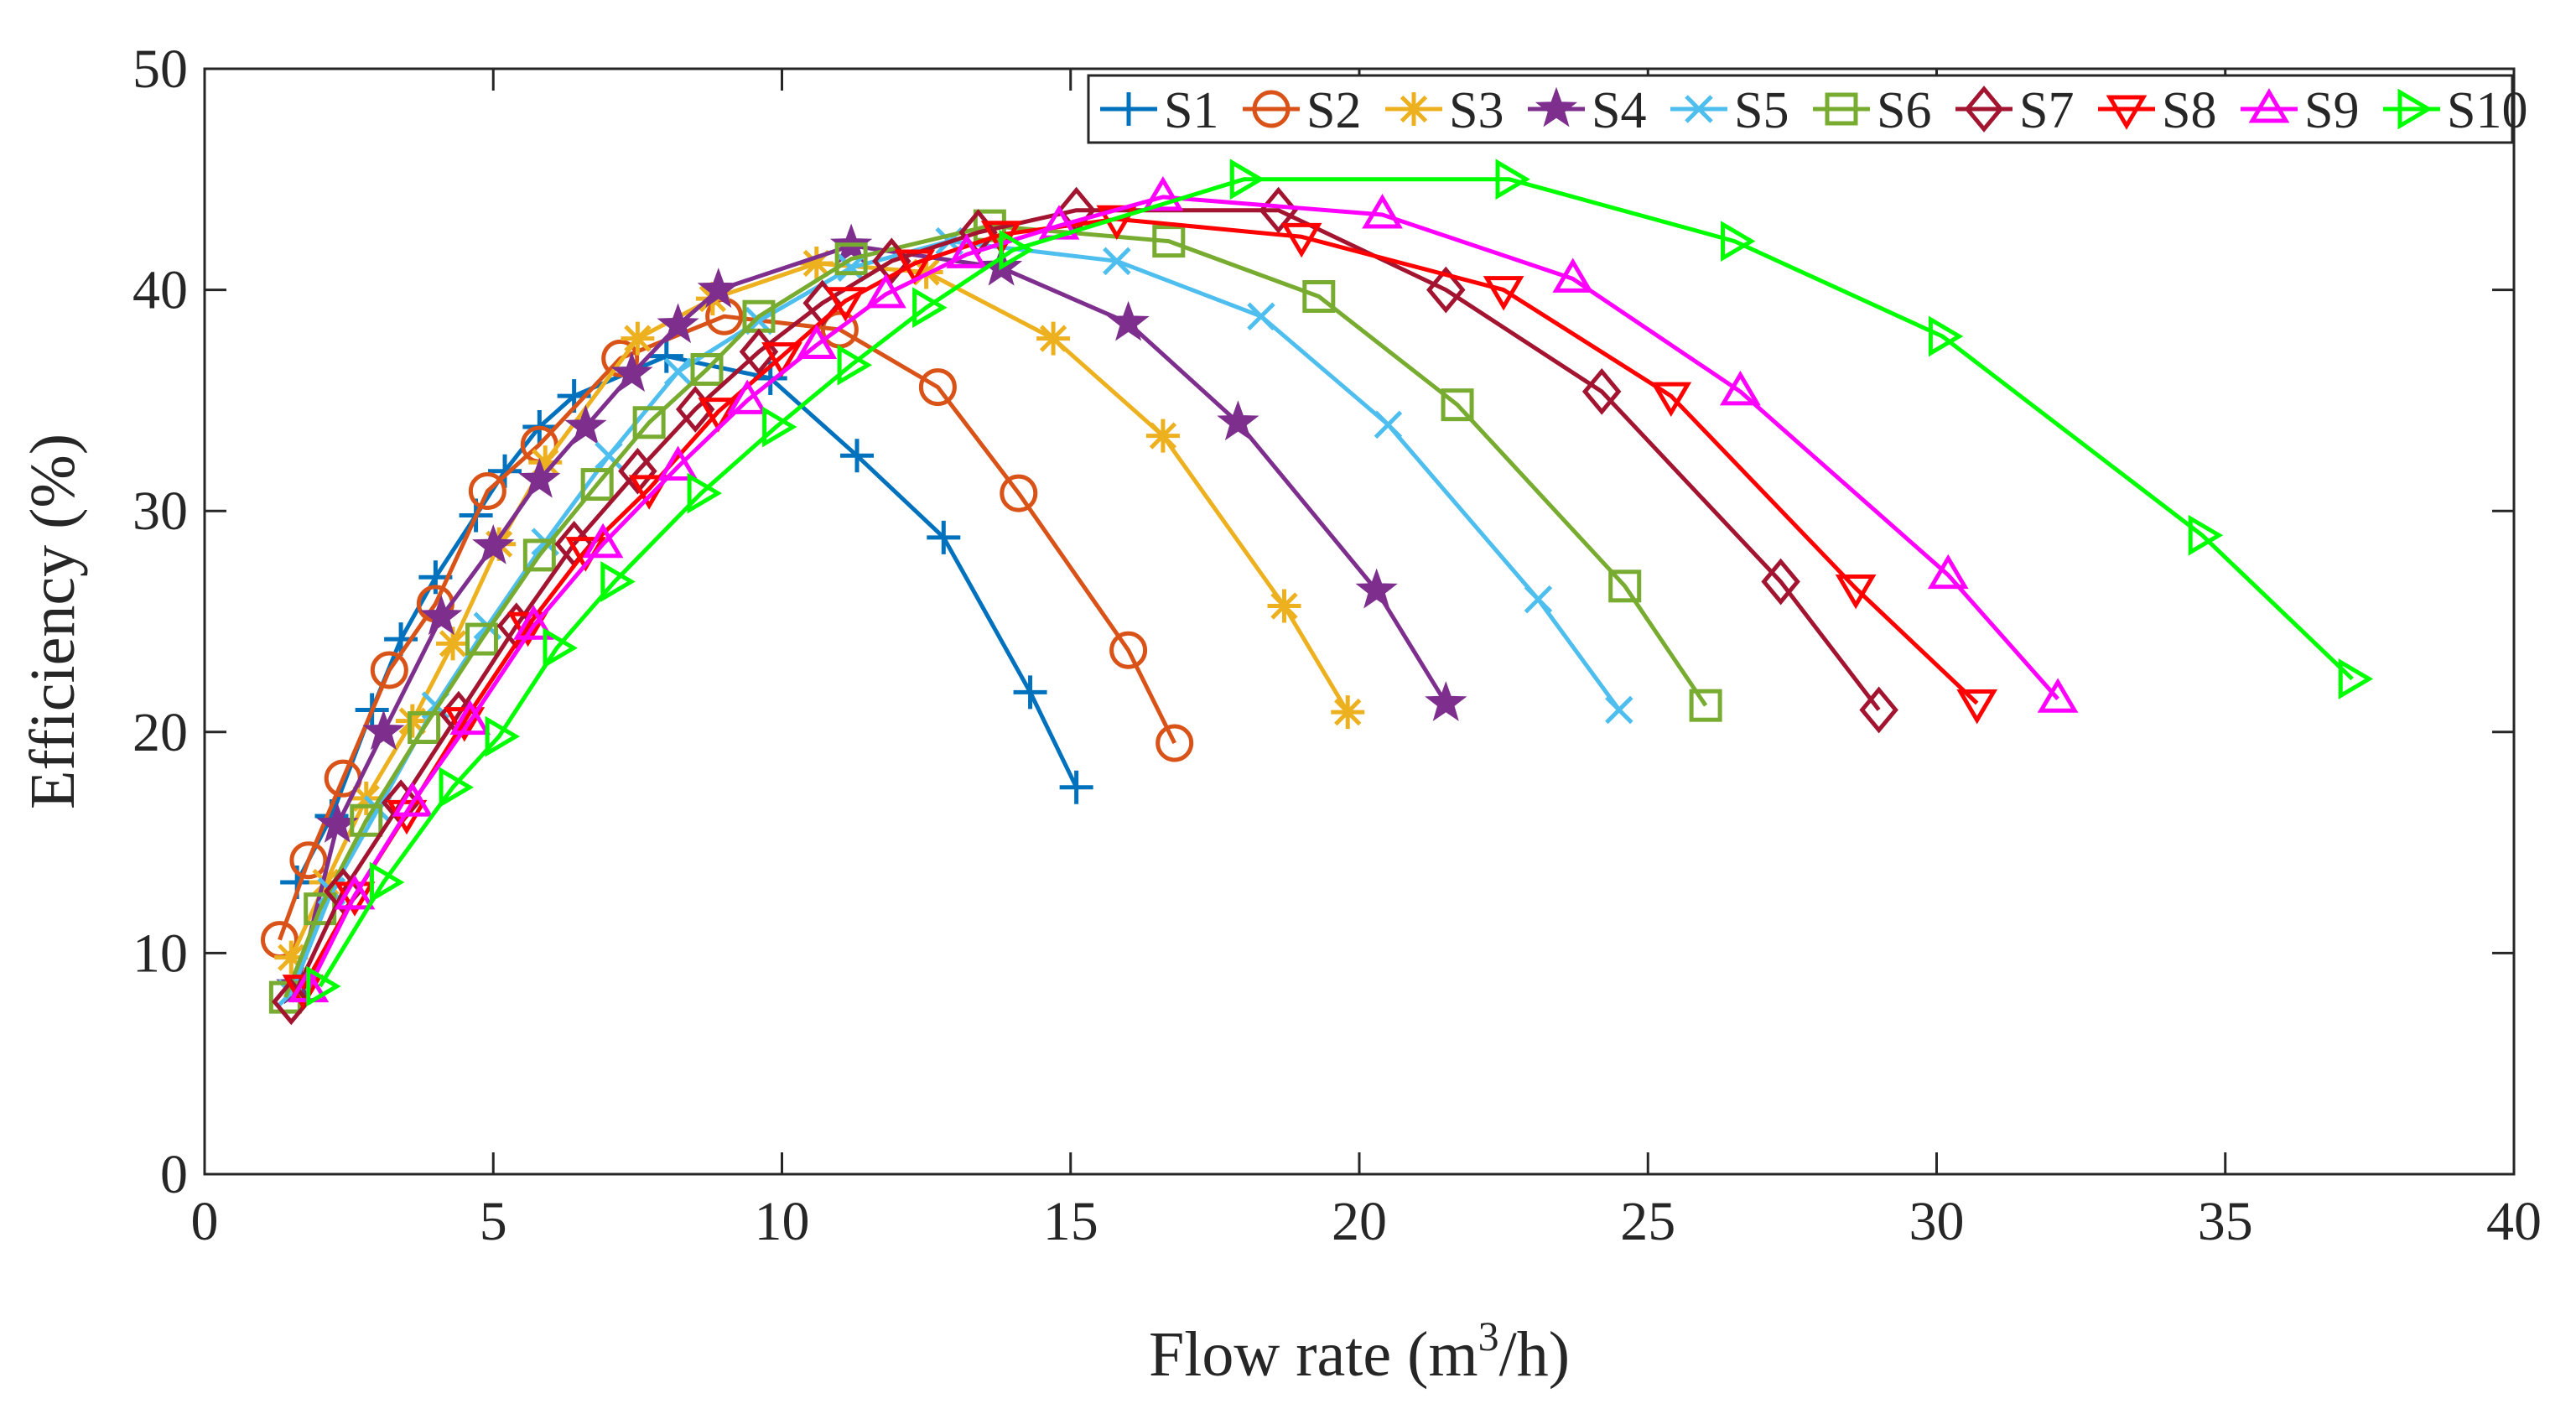 This screenshot has width=2576, height=1409. Describe the element at coordinates (1191, 111) in the screenshot. I see `legend-label: S1` at that location.